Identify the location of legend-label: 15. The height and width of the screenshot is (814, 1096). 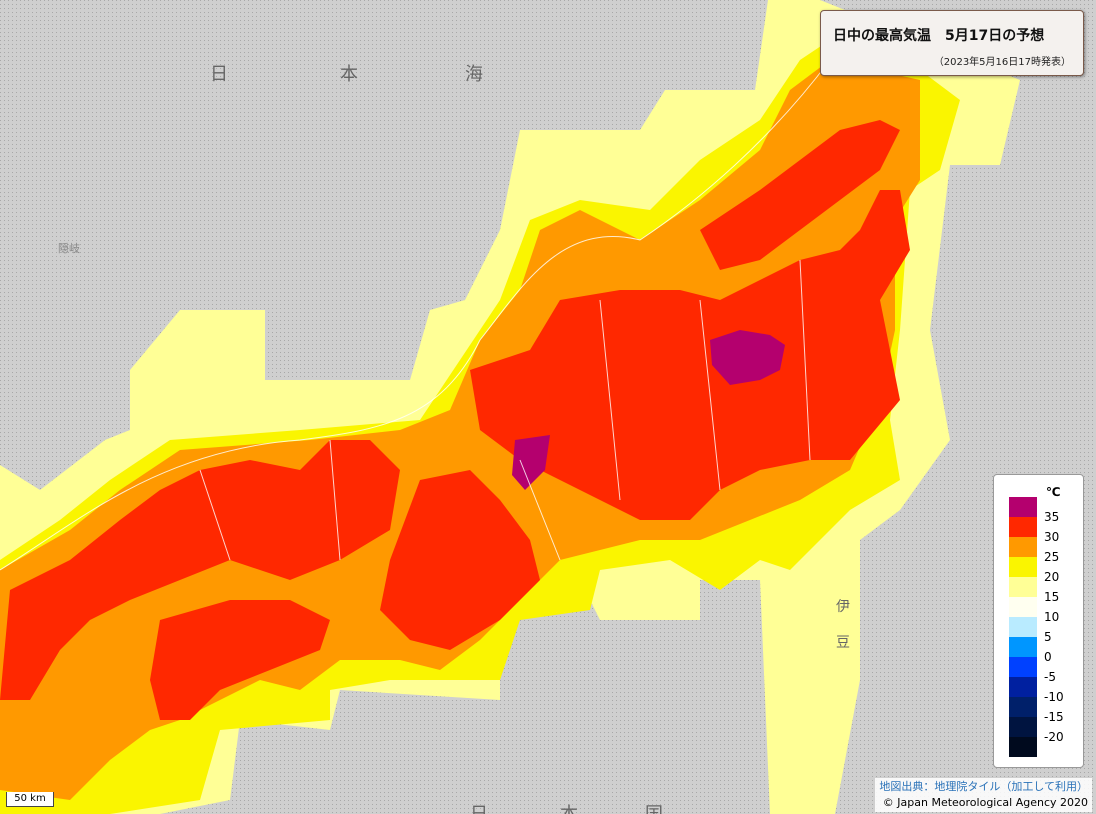
(1052, 597).